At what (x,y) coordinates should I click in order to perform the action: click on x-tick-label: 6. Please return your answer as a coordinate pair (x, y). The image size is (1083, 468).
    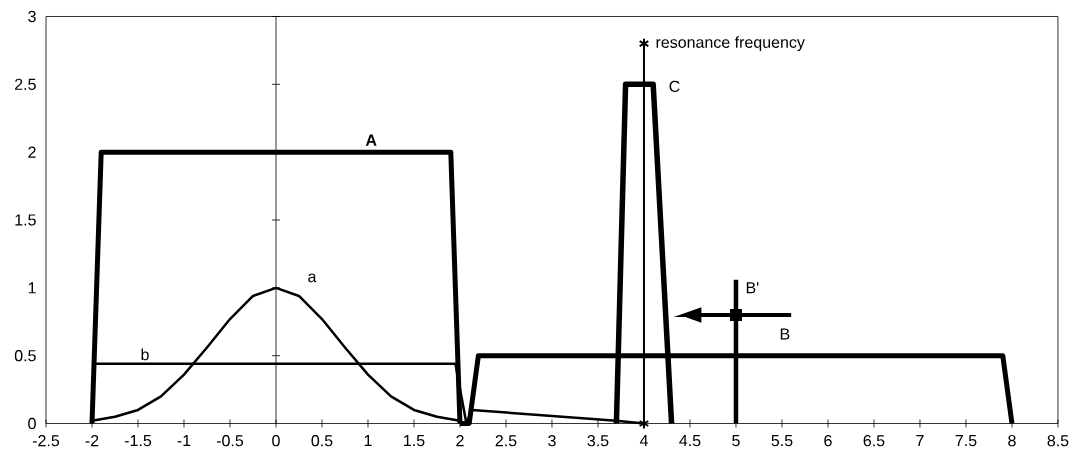
    Looking at the image, I should click on (828, 441).